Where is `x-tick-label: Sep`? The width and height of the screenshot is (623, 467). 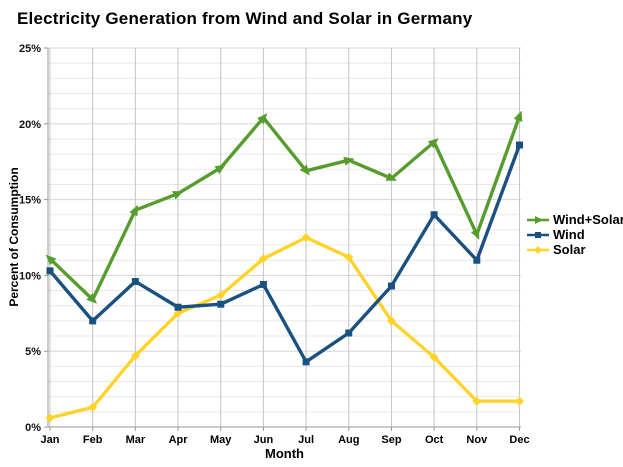
x-tick-label: Sep is located at coordinates (391, 440).